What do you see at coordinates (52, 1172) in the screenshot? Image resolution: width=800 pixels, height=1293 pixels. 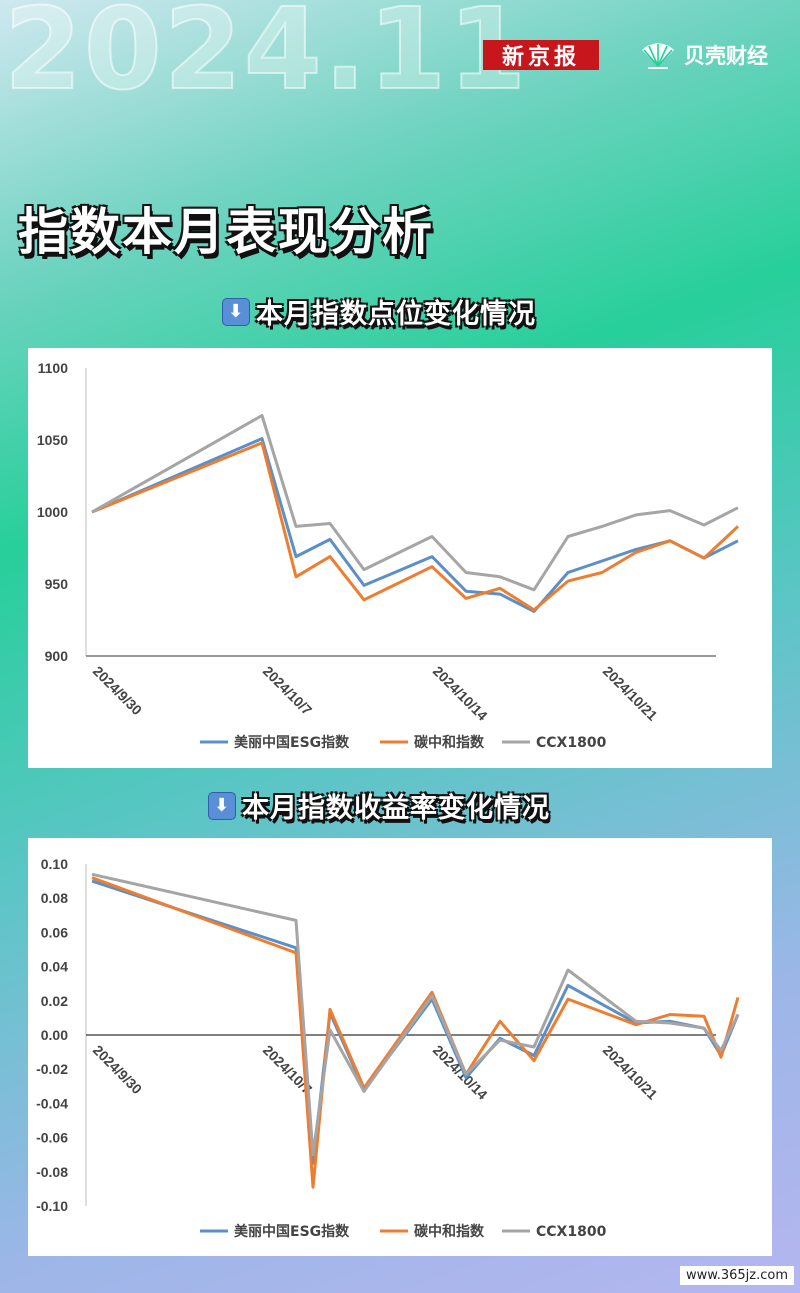 I see `y-tick-label: -0.08` at bounding box center [52, 1172].